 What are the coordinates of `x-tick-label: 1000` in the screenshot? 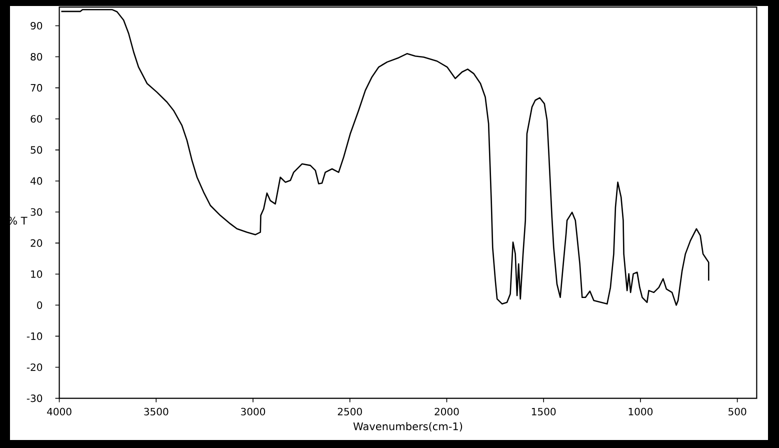 It's located at (640, 412).